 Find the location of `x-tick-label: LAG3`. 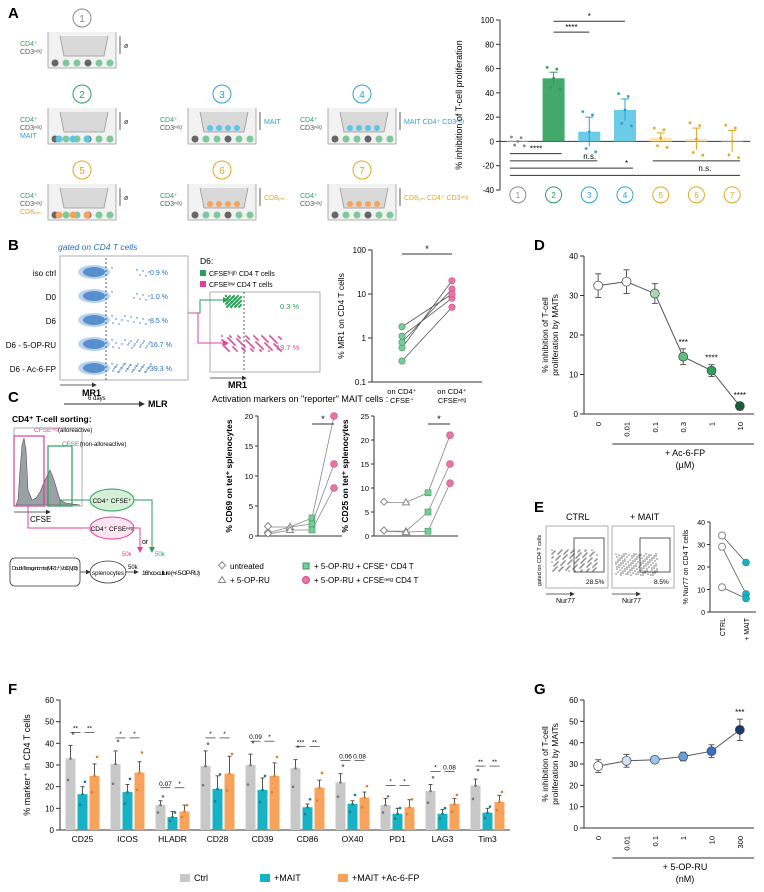

x-tick-label: LAG3 is located at coordinates (443, 839).